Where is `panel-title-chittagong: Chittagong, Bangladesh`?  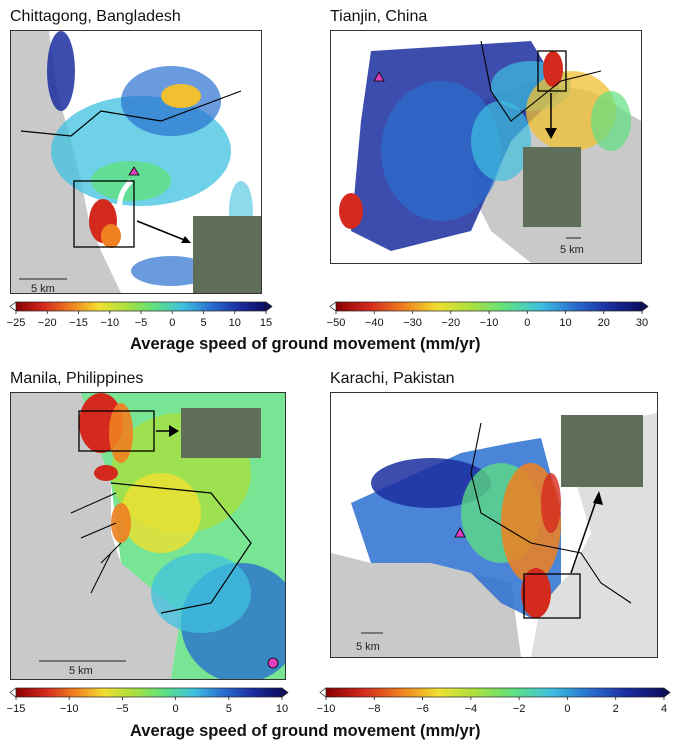 panel-title-chittagong: Chittagong, Bangladesh is located at coordinates (95, 16).